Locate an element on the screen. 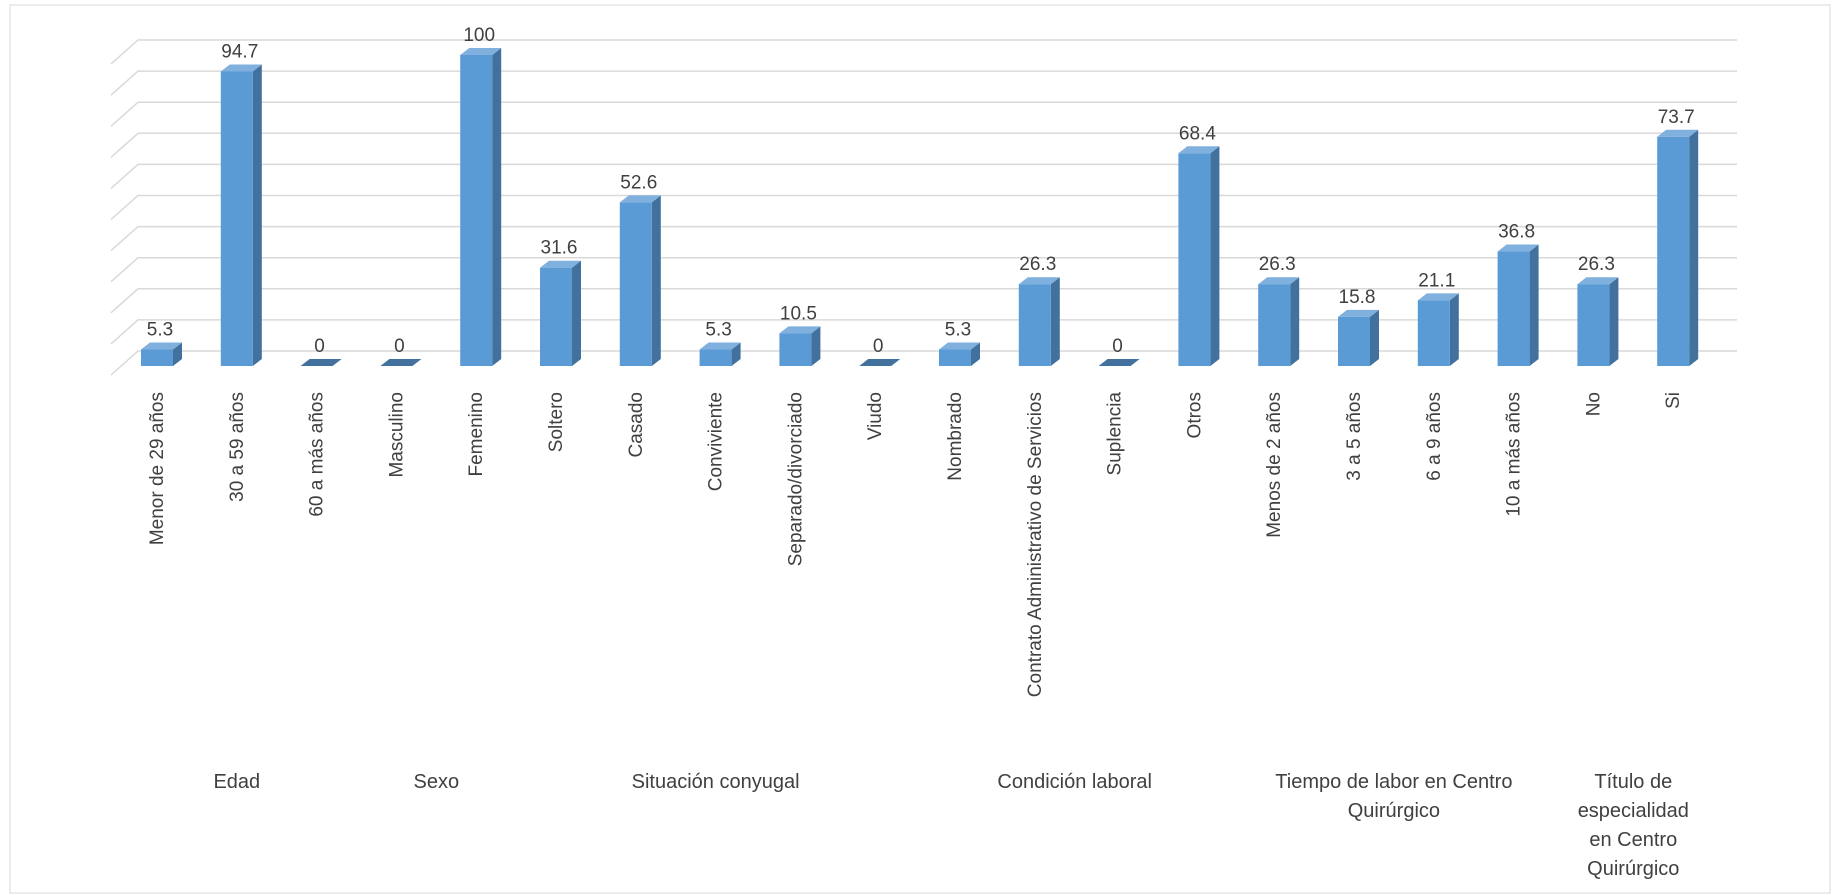 This screenshot has width=1835, height=895. data-label: 10.5 is located at coordinates (798, 313).